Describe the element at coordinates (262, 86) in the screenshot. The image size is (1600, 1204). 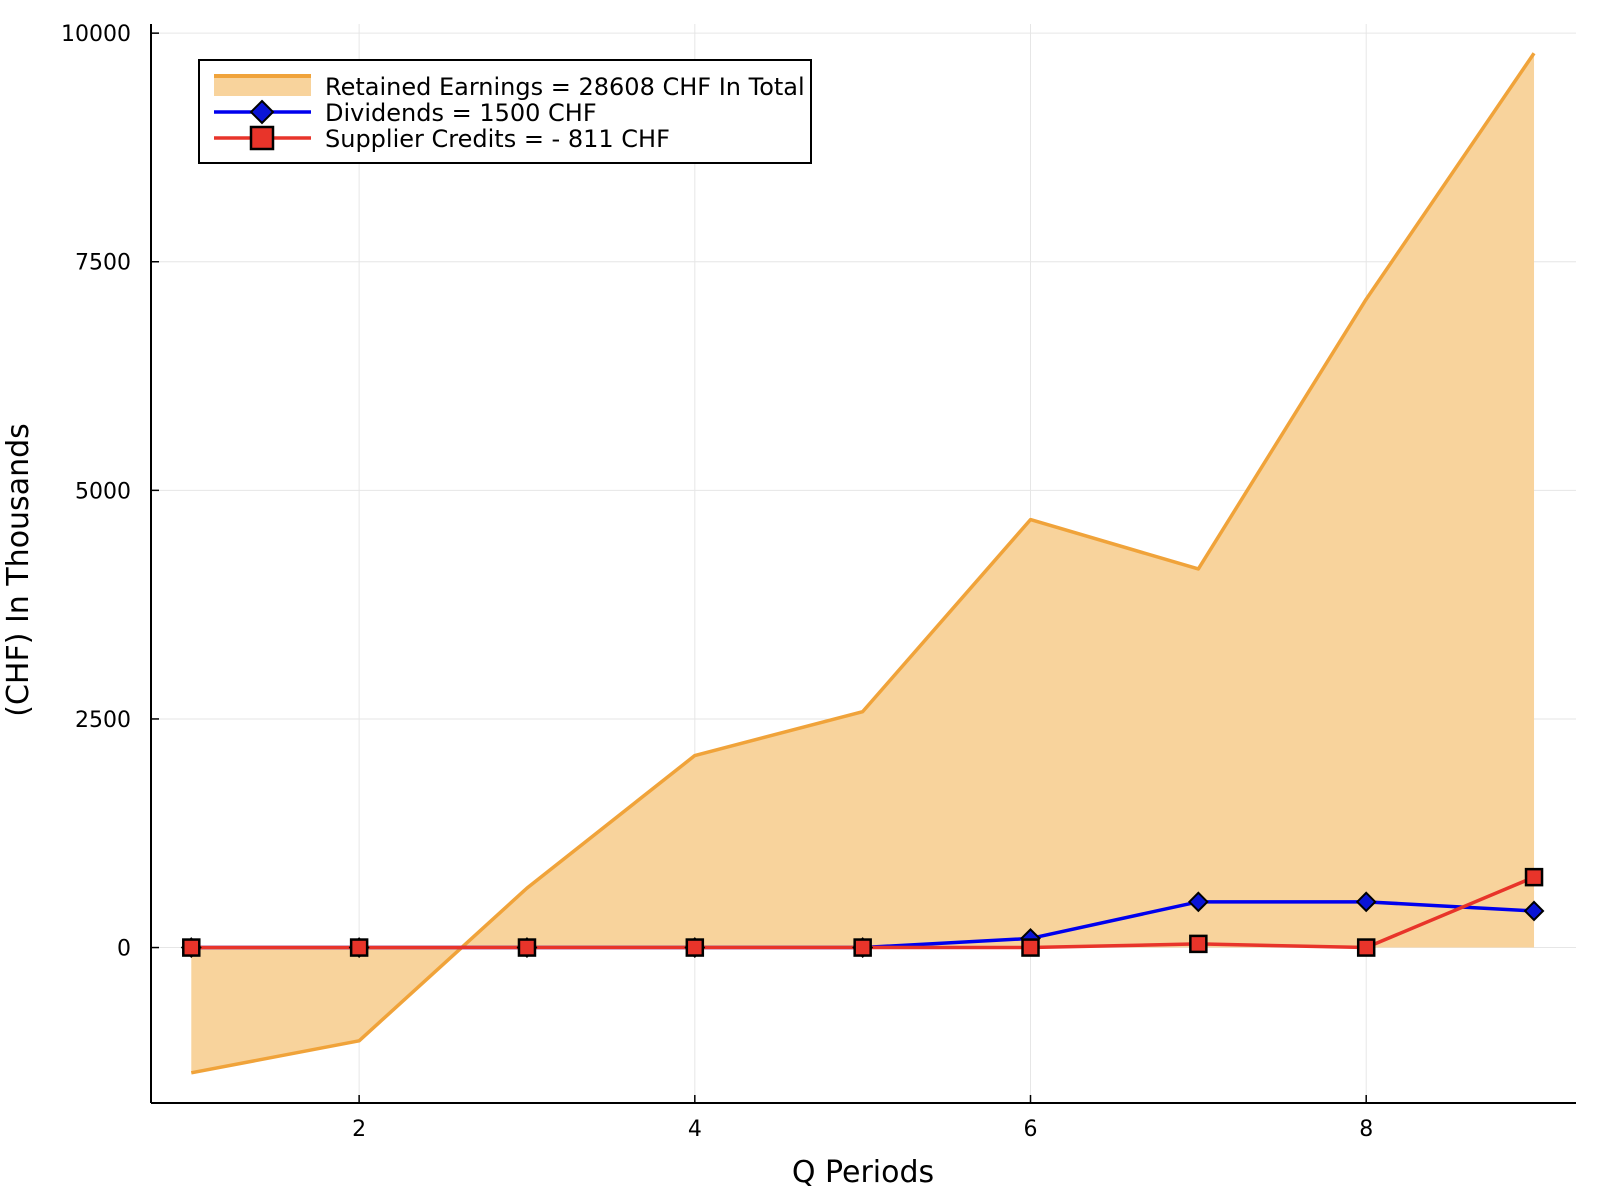
I see `legend-swatch-area` at that location.